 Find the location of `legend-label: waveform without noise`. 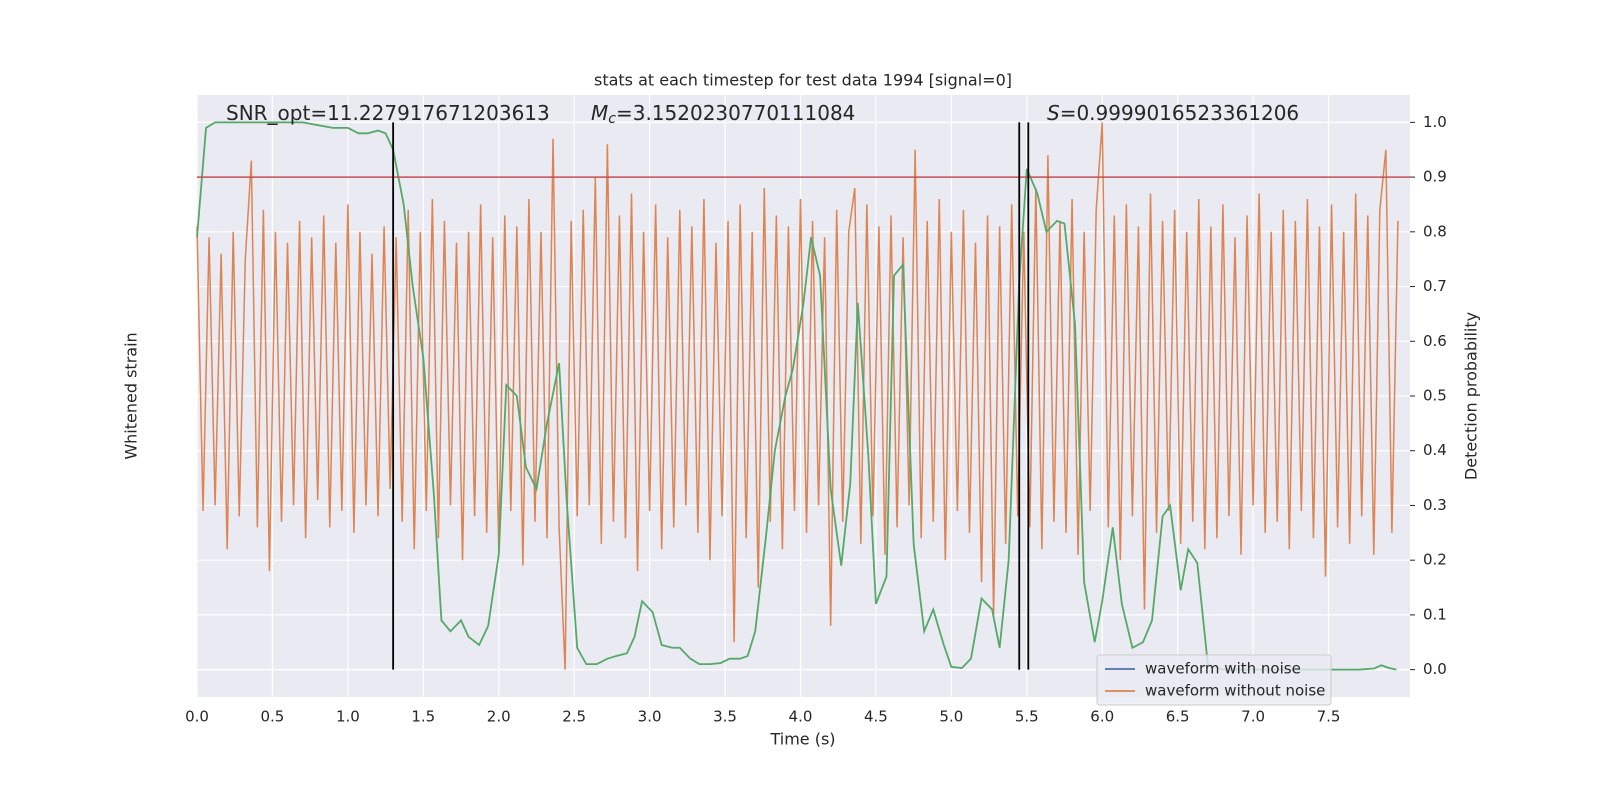

legend-label: waveform without noise is located at coordinates (1235, 691).